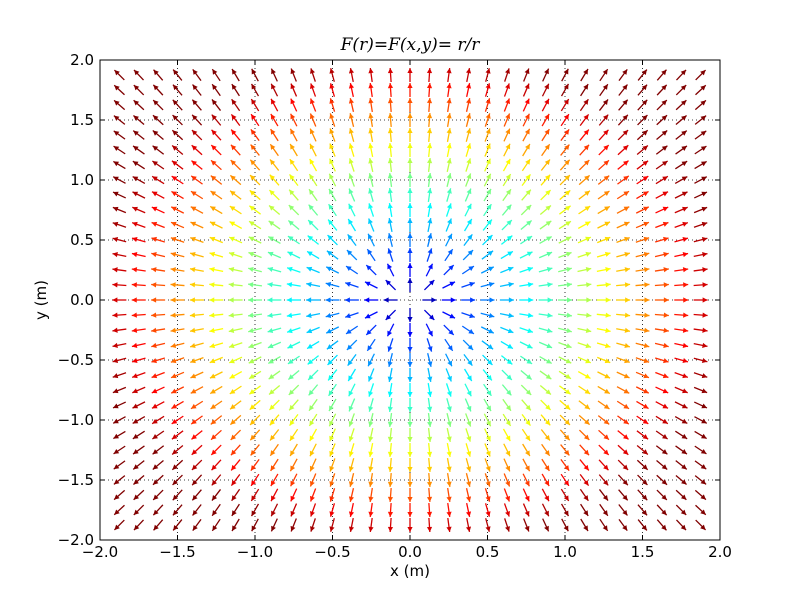 The width and height of the screenshot is (800, 600). What do you see at coordinates (488, 552) in the screenshot?
I see `x-tick-label: 0.5` at bounding box center [488, 552].